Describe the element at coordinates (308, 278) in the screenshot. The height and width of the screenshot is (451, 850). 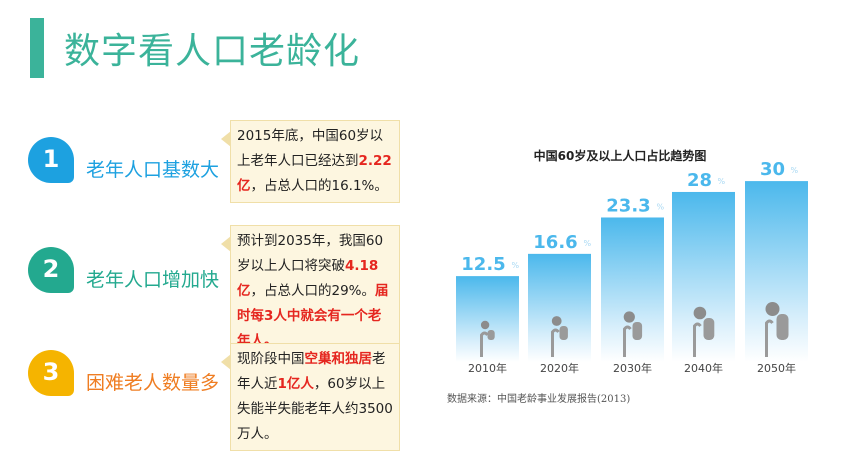
I see `highlight-text: 4.18亿` at that location.